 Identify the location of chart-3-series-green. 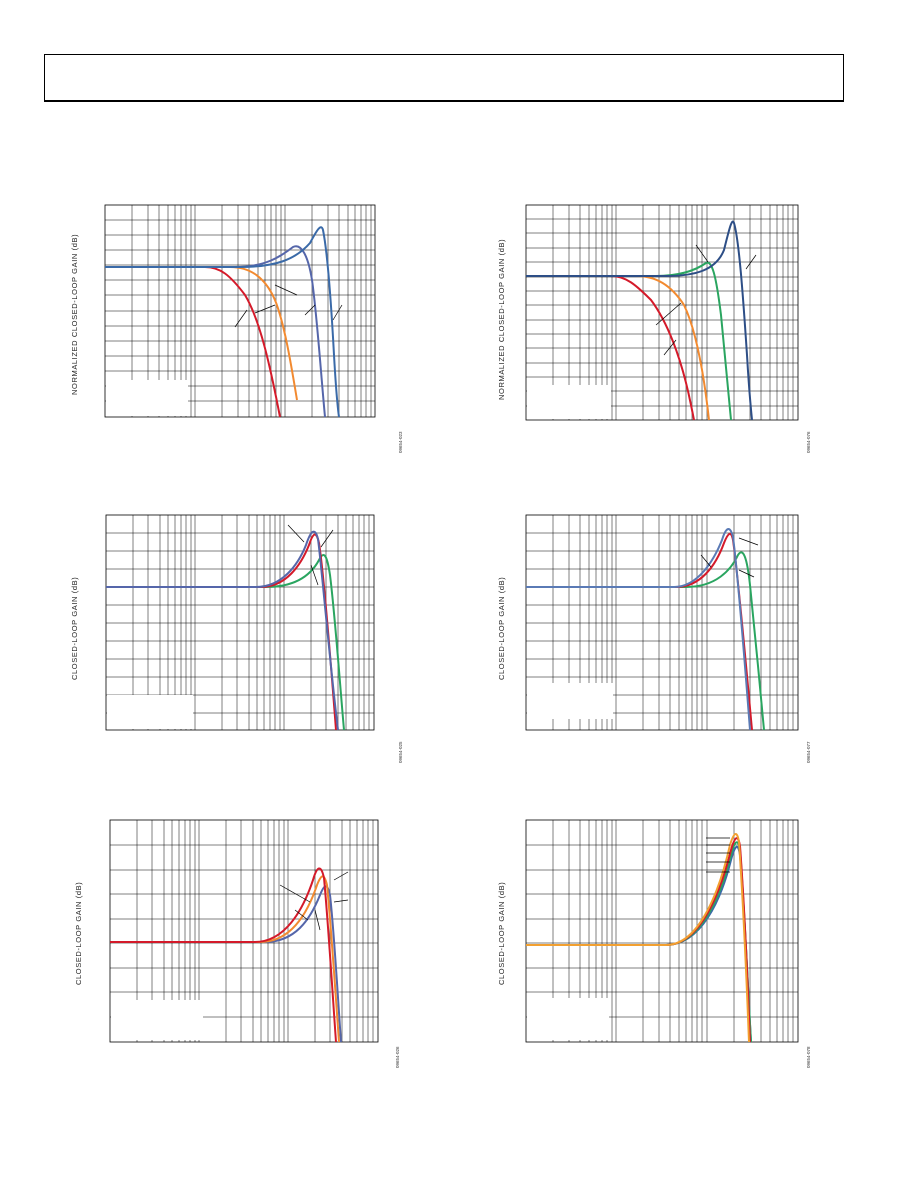
(225, 642).